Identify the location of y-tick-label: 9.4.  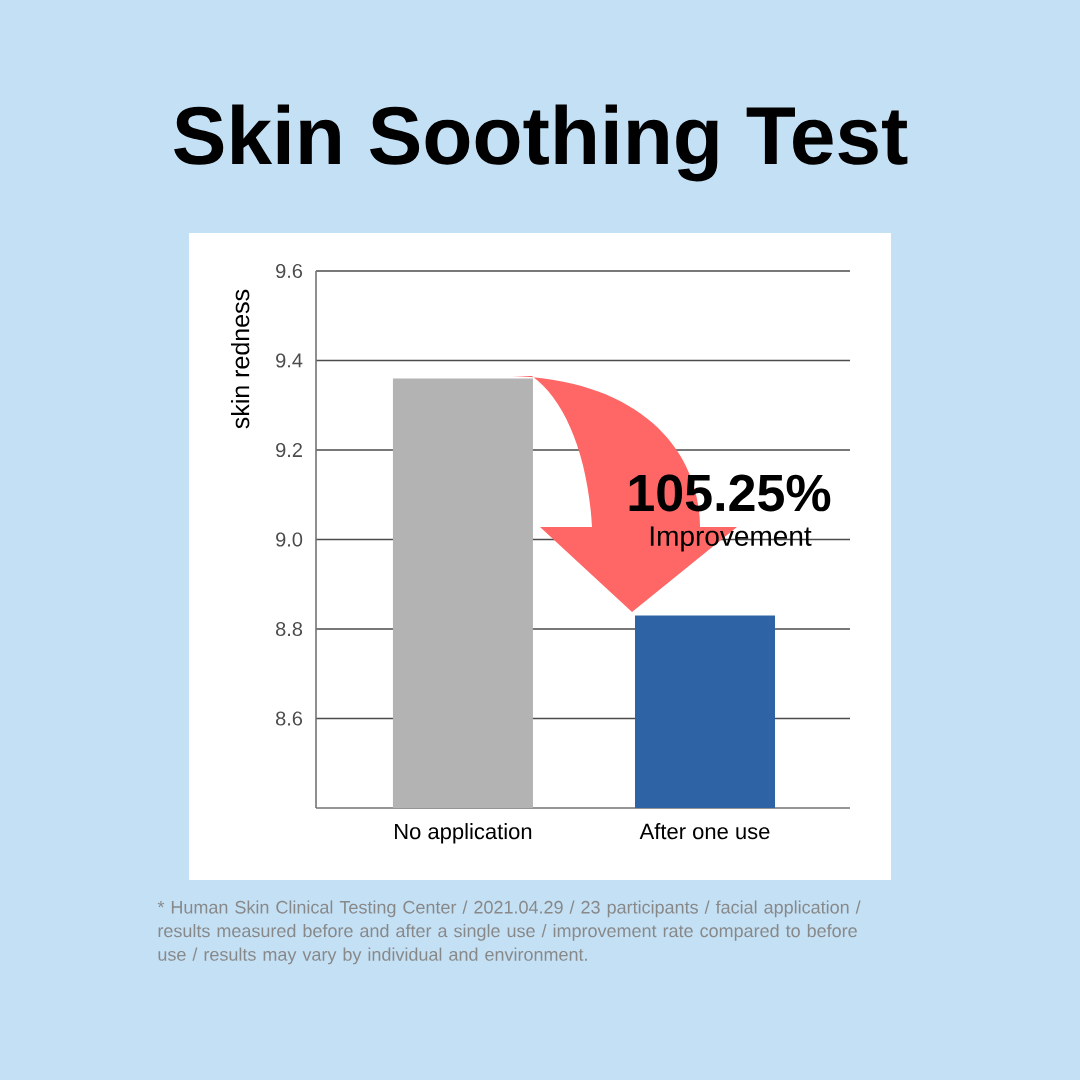
(289, 360).